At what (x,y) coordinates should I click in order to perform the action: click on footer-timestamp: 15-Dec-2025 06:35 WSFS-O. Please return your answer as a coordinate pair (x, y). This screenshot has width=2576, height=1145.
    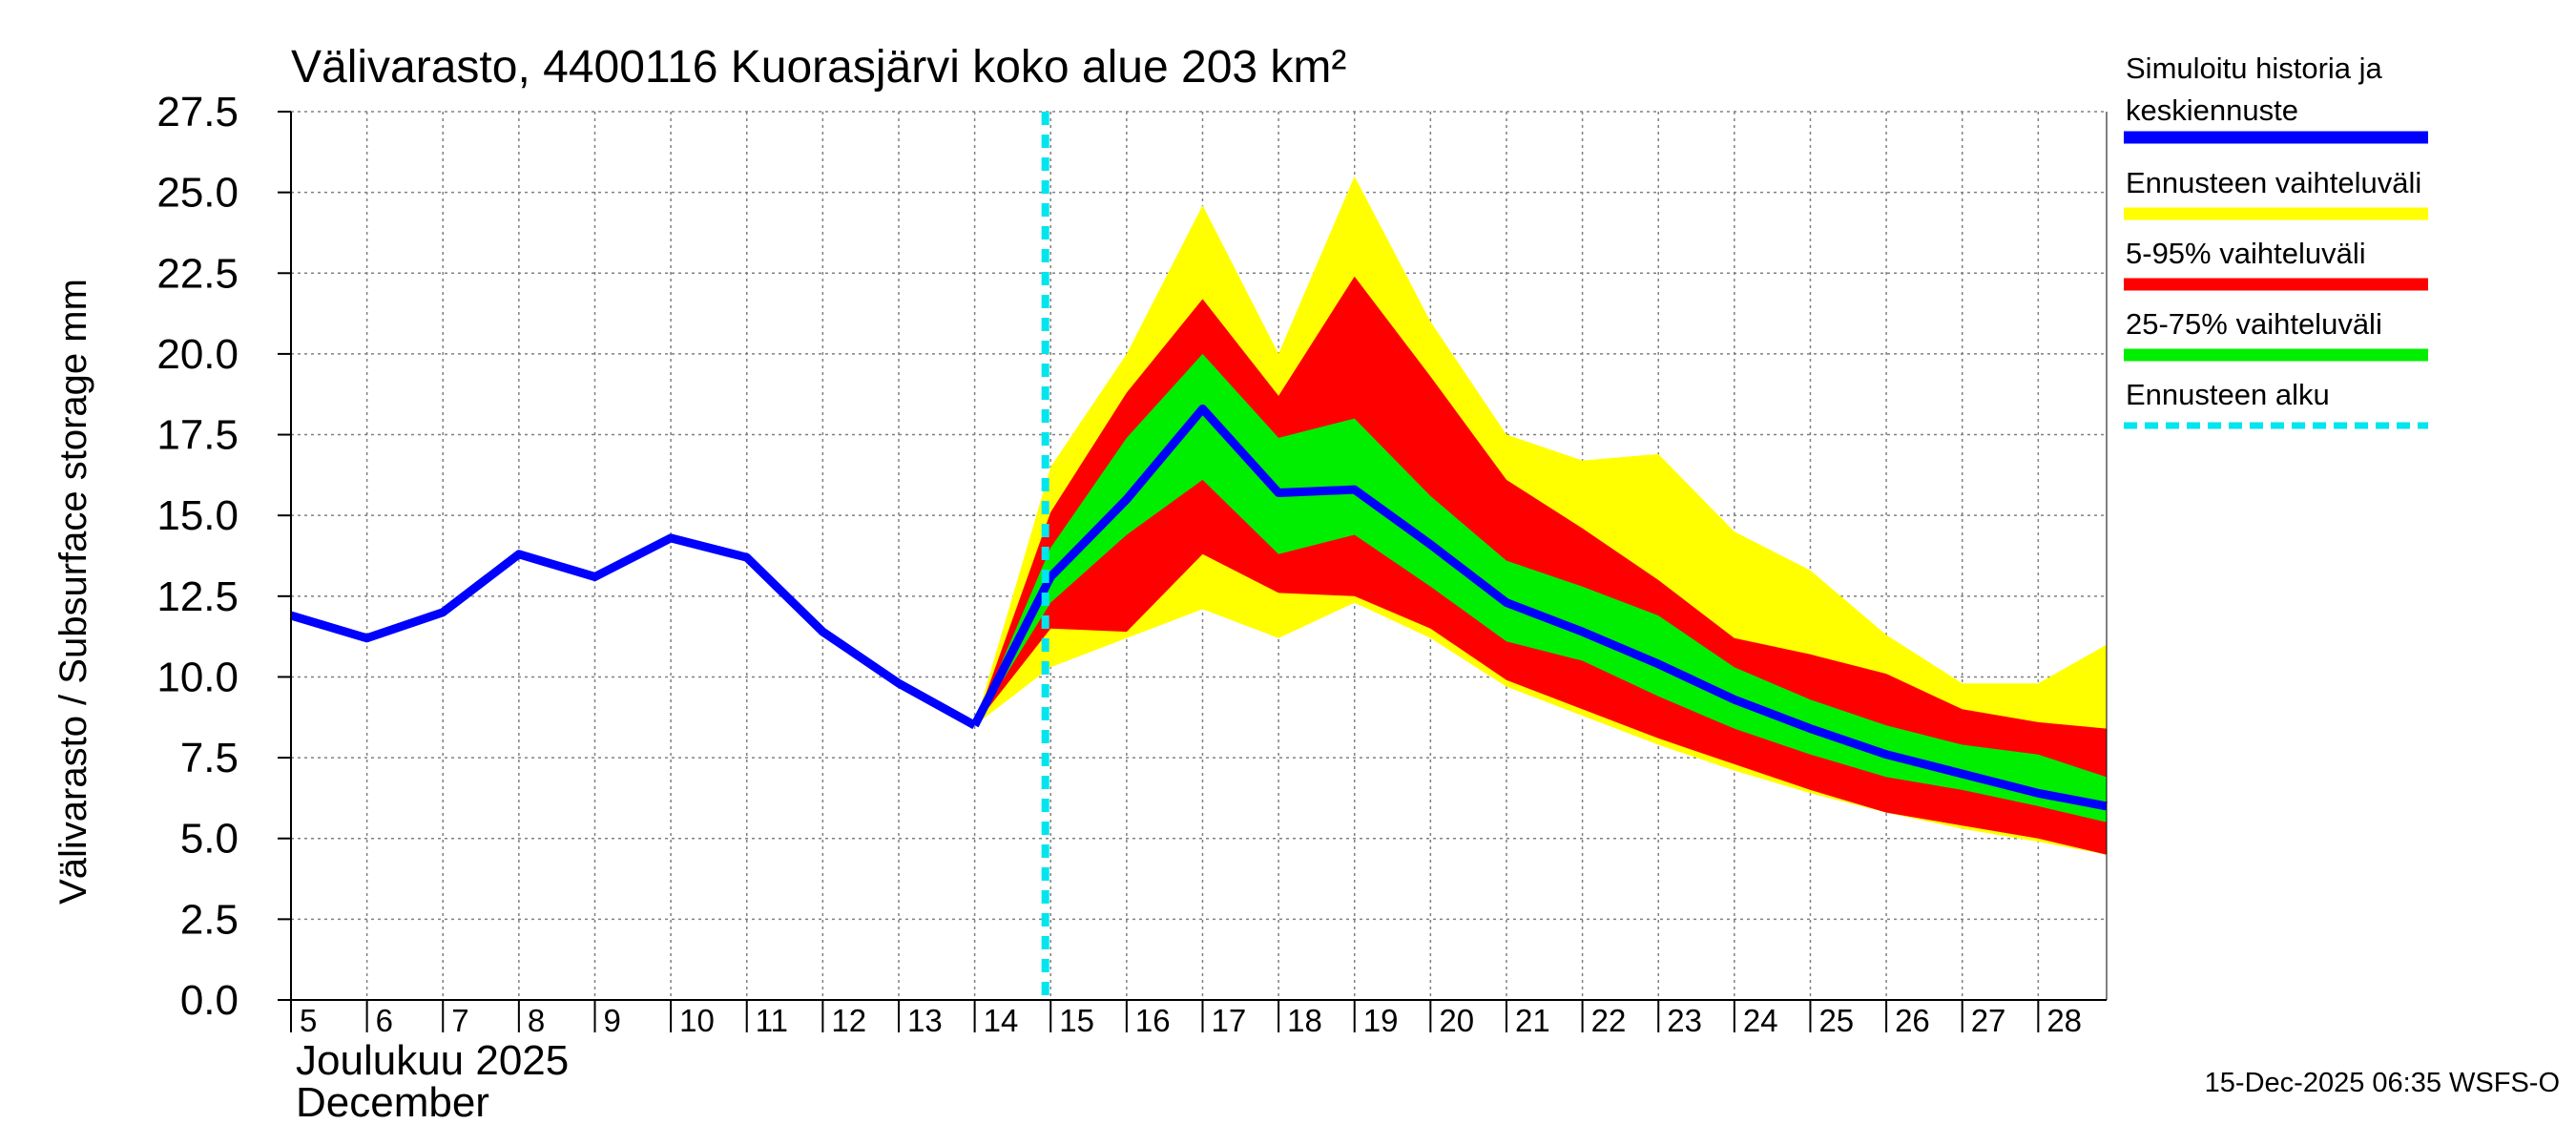
    Looking at the image, I should click on (2382, 1083).